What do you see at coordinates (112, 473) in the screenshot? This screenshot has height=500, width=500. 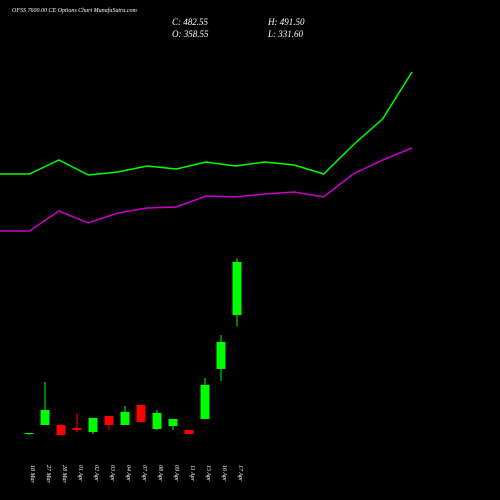 I see `x-tick-label: 03 Apr` at bounding box center [112, 473].